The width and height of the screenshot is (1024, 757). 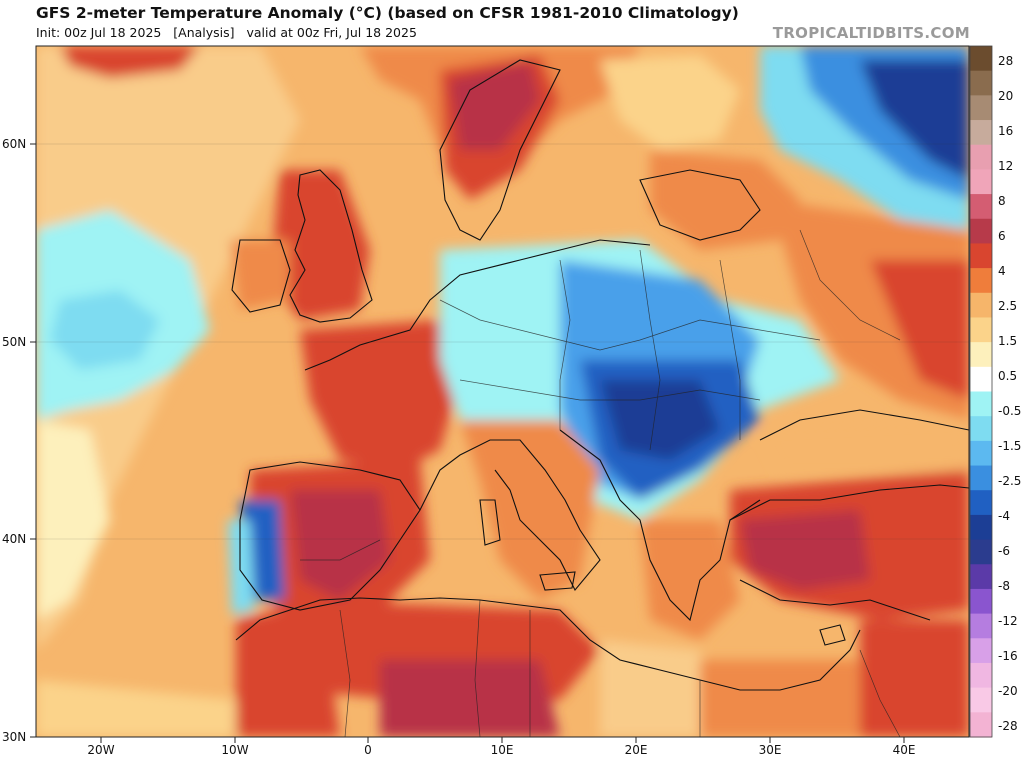 I want to click on colorbar-label: -28, so click(x=1008, y=726).